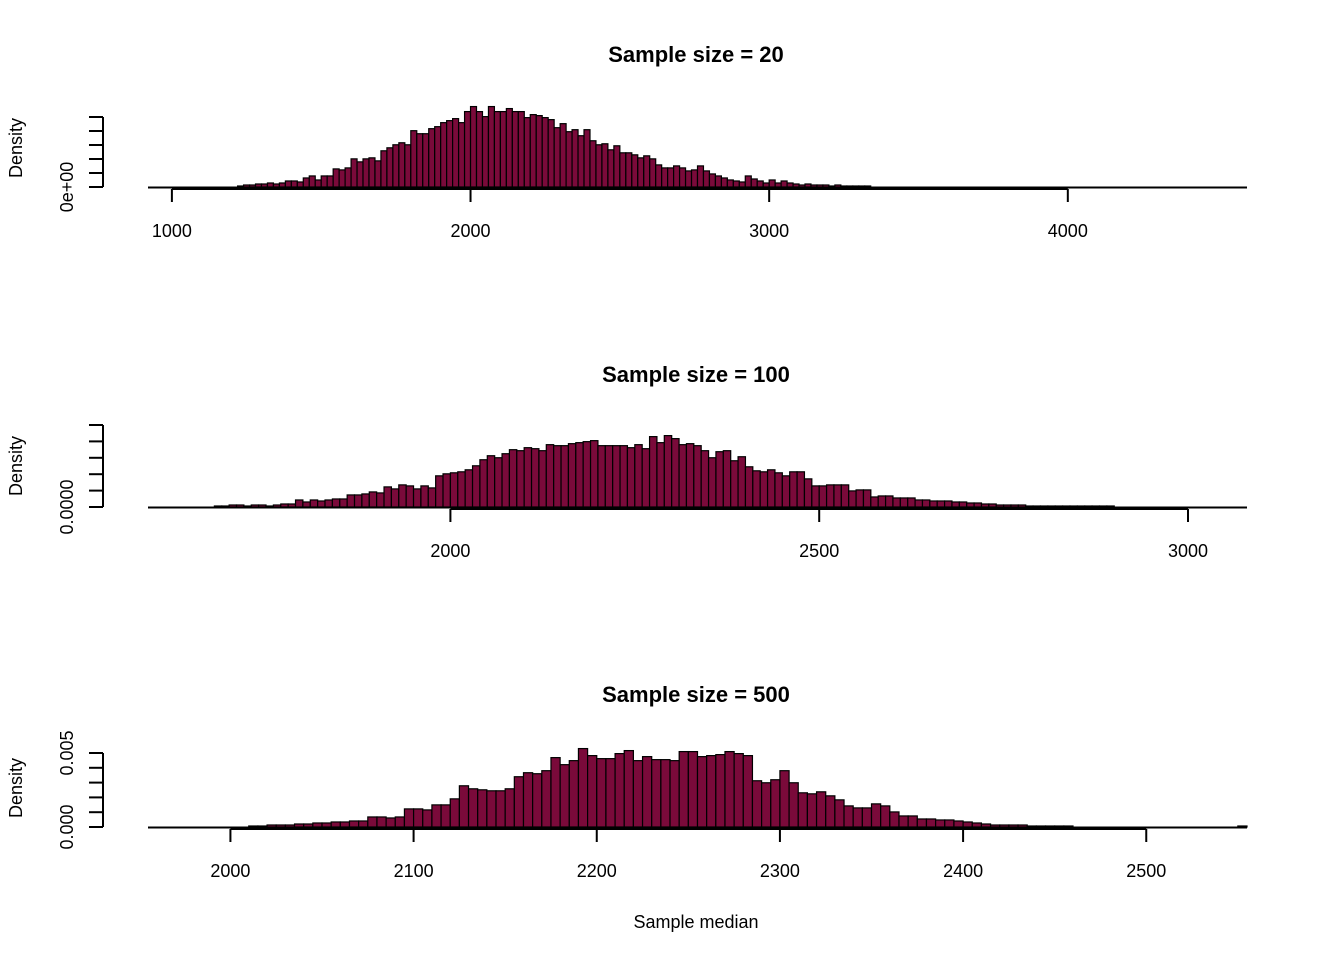  Describe the element at coordinates (67, 826) in the screenshot. I see `y-tick-label: 0.000` at that location.